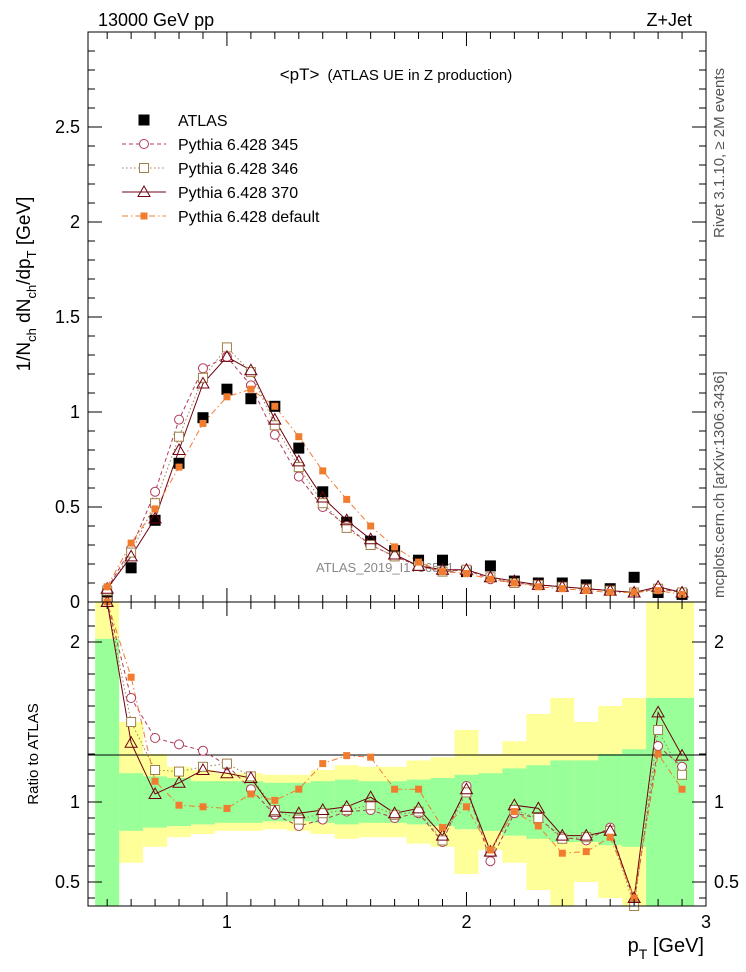 The image size is (746, 972). Describe the element at coordinates (238, 145) in the screenshot. I see `legend-label: Pythia 6.428 345` at that location.